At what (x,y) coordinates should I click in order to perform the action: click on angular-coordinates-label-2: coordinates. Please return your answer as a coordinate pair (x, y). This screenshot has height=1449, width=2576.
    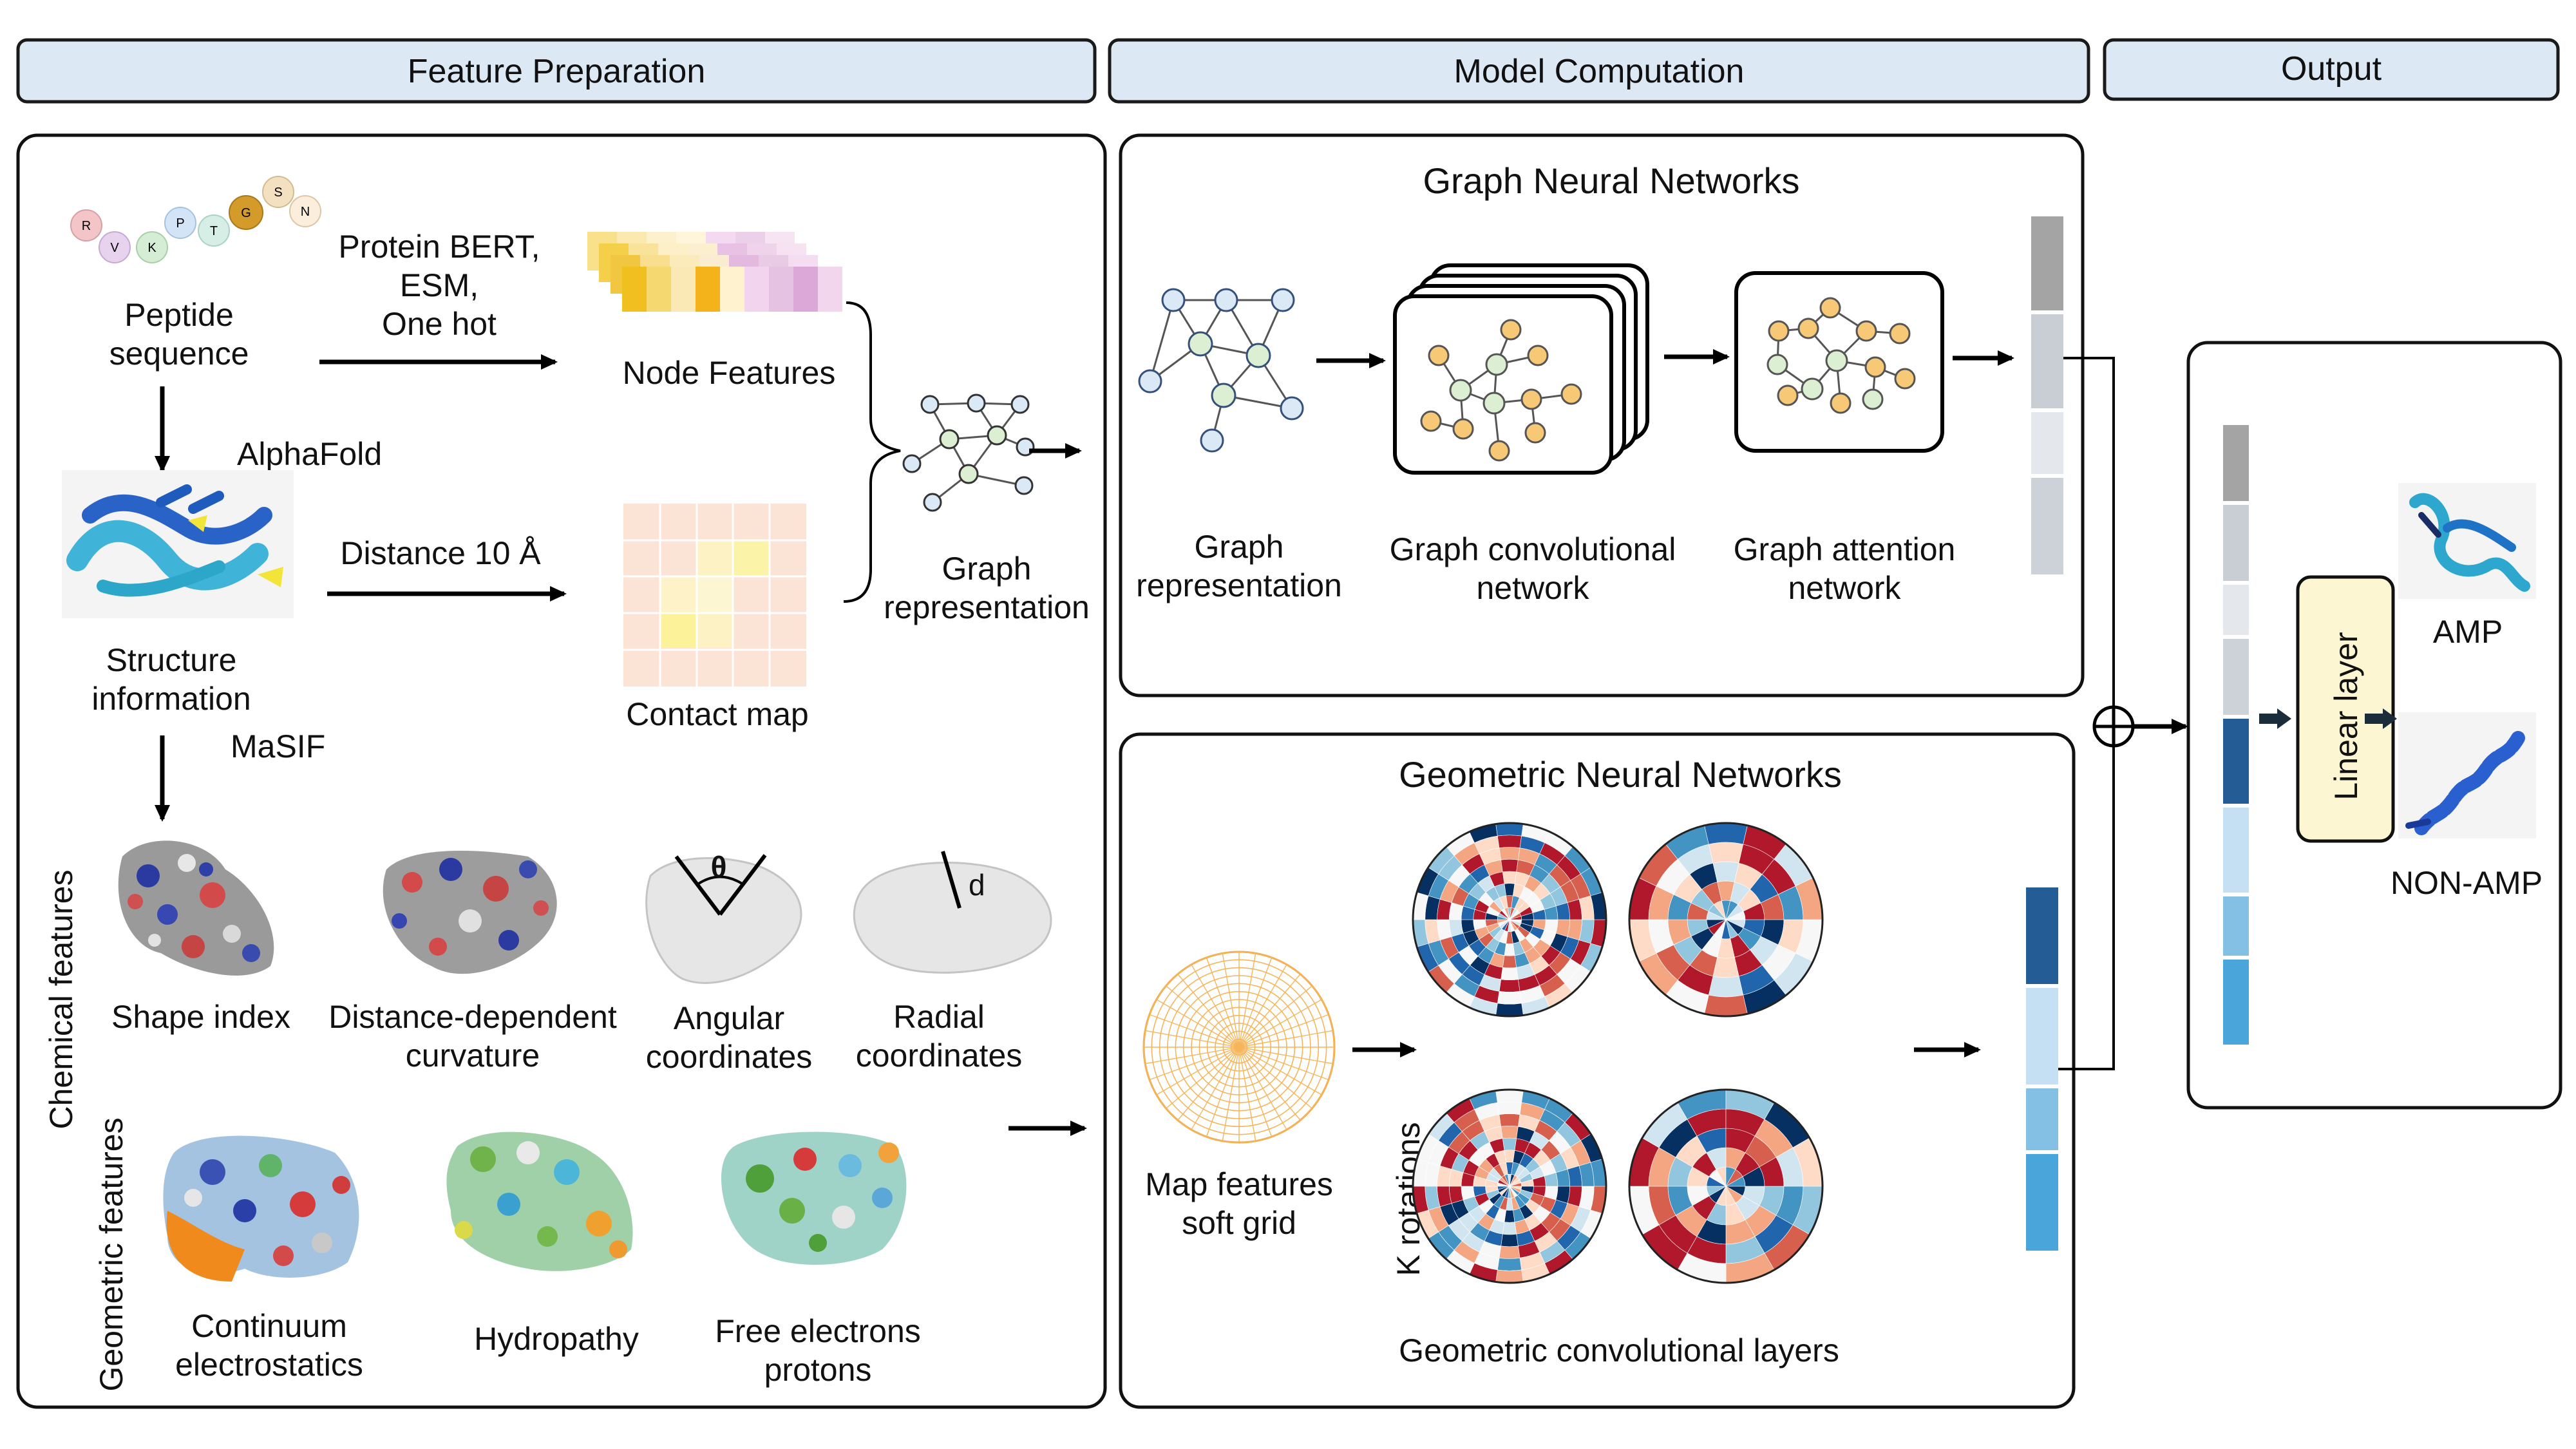
    Looking at the image, I should click on (729, 1057).